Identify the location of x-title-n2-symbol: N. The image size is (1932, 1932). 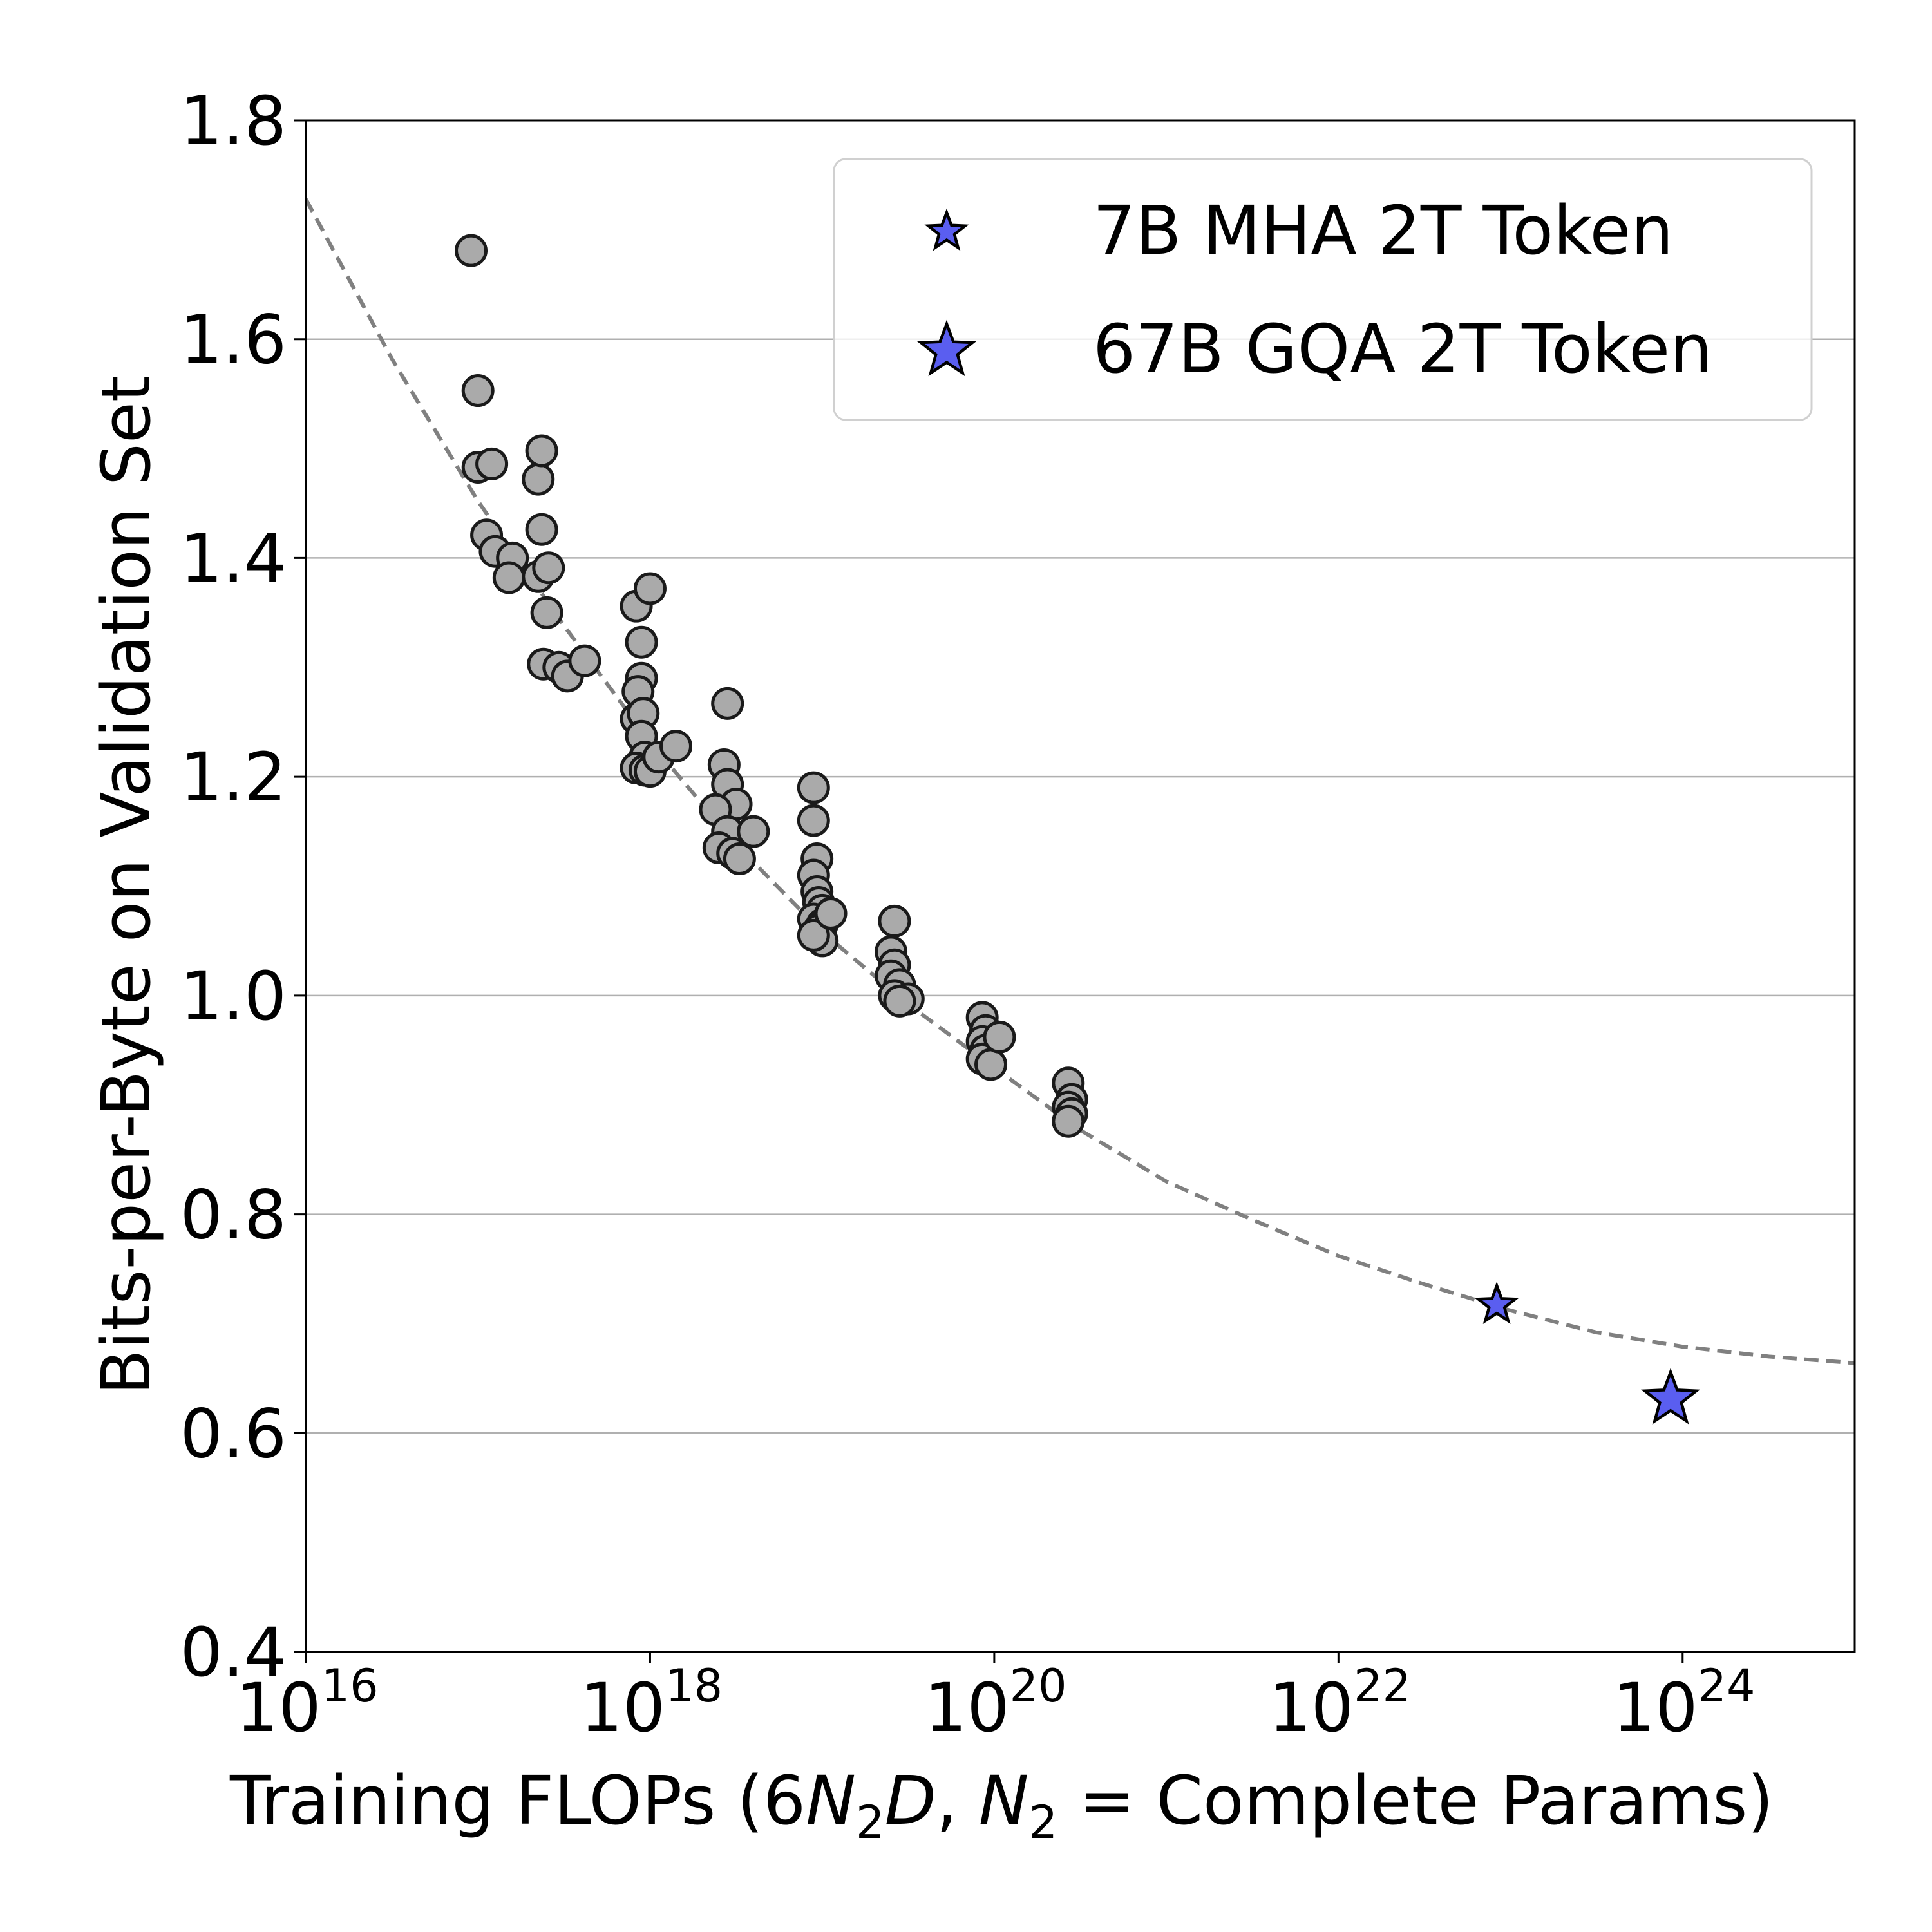
(1004, 1801).